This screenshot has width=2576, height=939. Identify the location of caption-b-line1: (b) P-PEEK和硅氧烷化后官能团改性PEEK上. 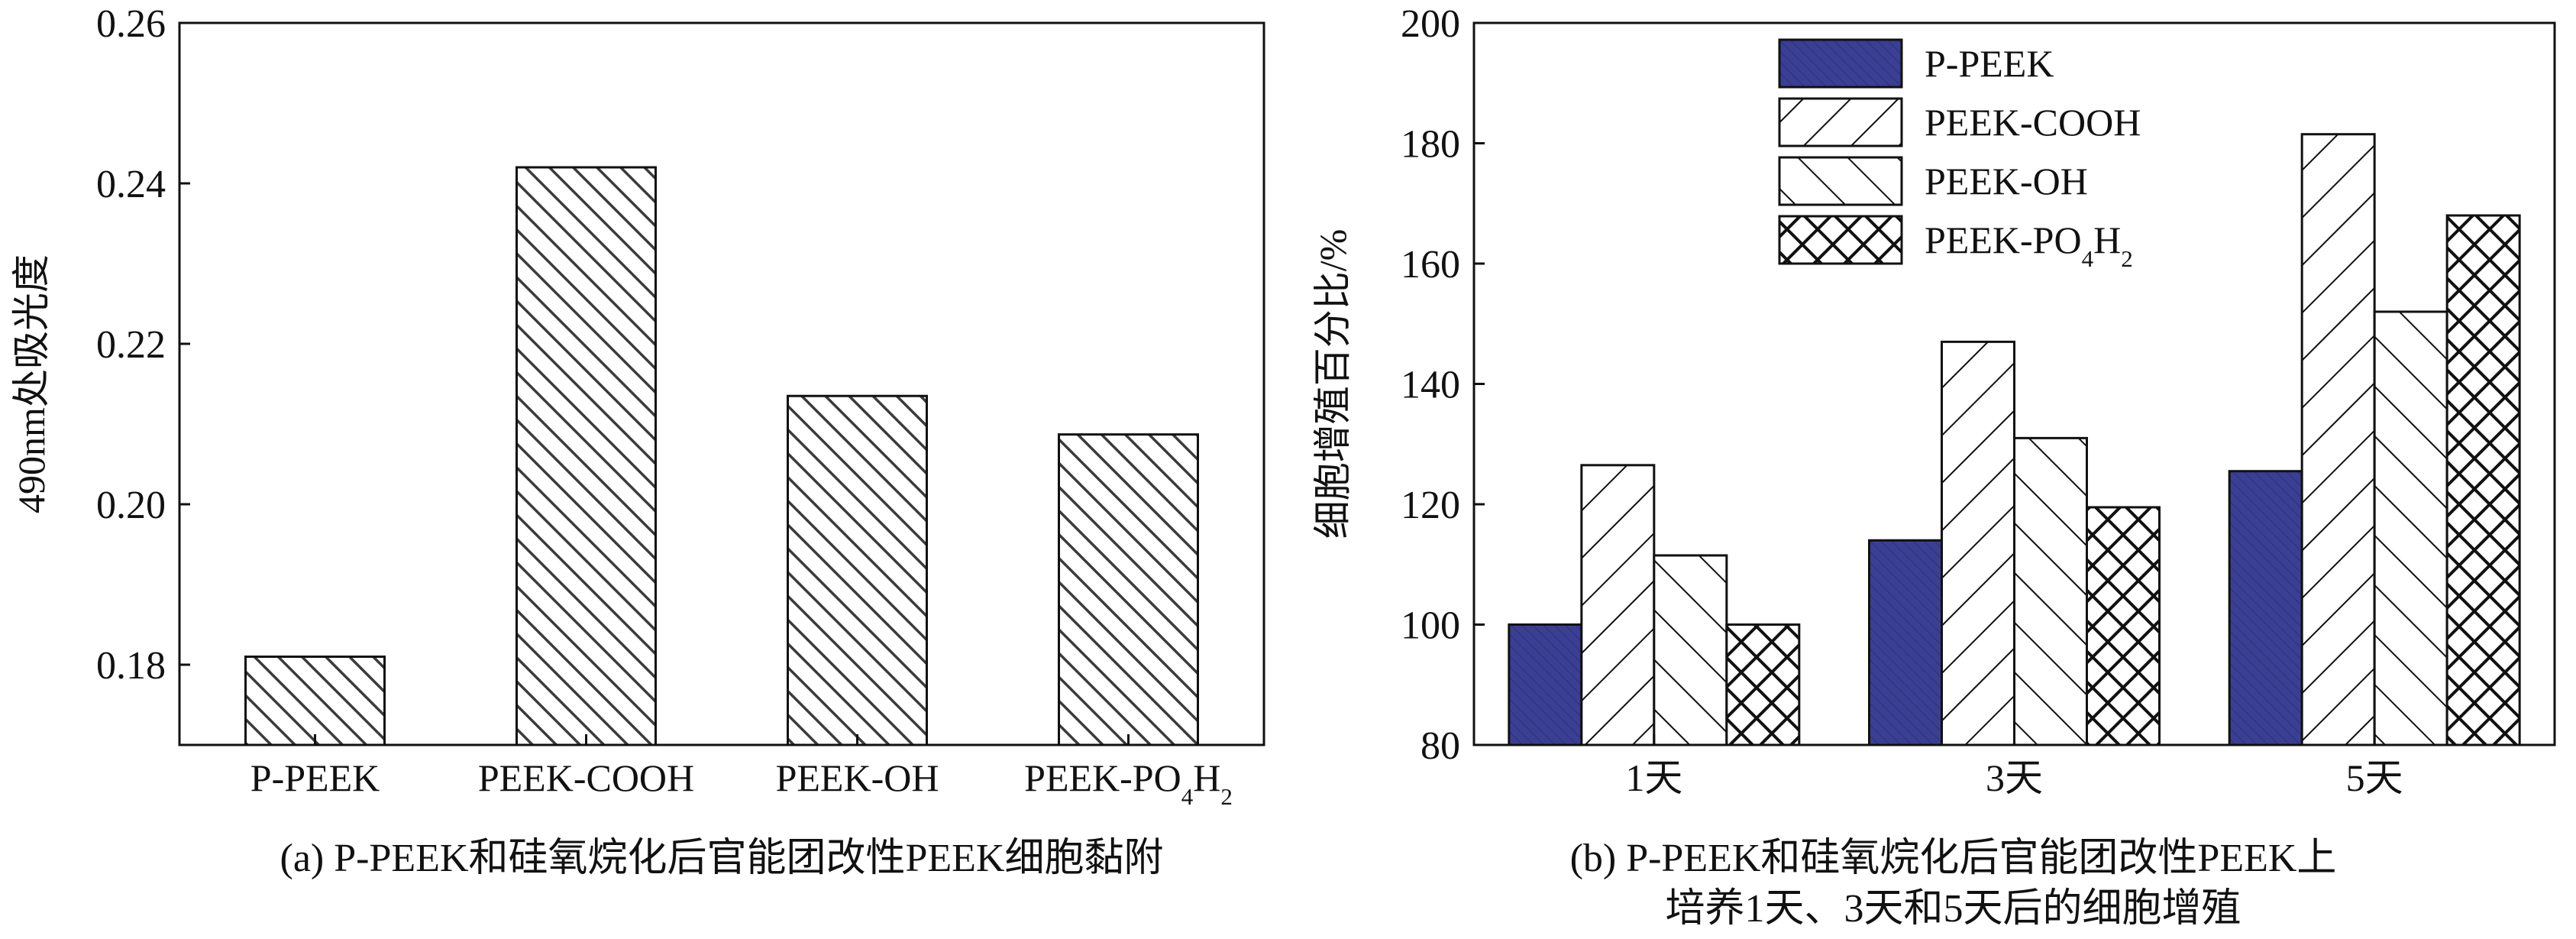
(1953, 859).